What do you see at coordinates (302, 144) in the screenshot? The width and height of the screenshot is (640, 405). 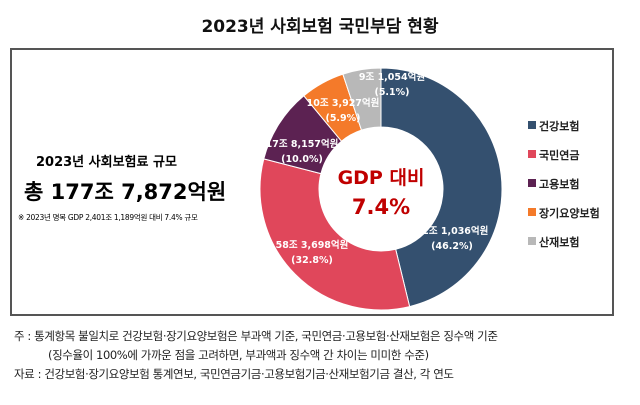 I see `slice-label-amount: 17조 8,157억원` at bounding box center [302, 144].